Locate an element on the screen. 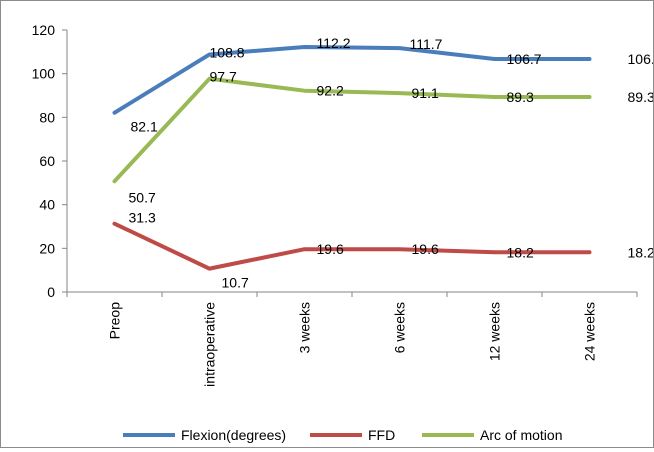  legend-label-ffd: FFD is located at coordinates (381, 435).